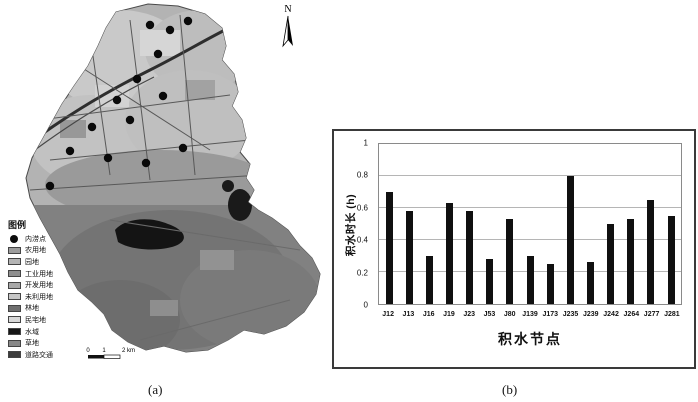 The height and width of the screenshot is (402, 698). Describe the element at coordinates (365, 143) in the screenshot. I see `y-tick-label: 1` at that location.